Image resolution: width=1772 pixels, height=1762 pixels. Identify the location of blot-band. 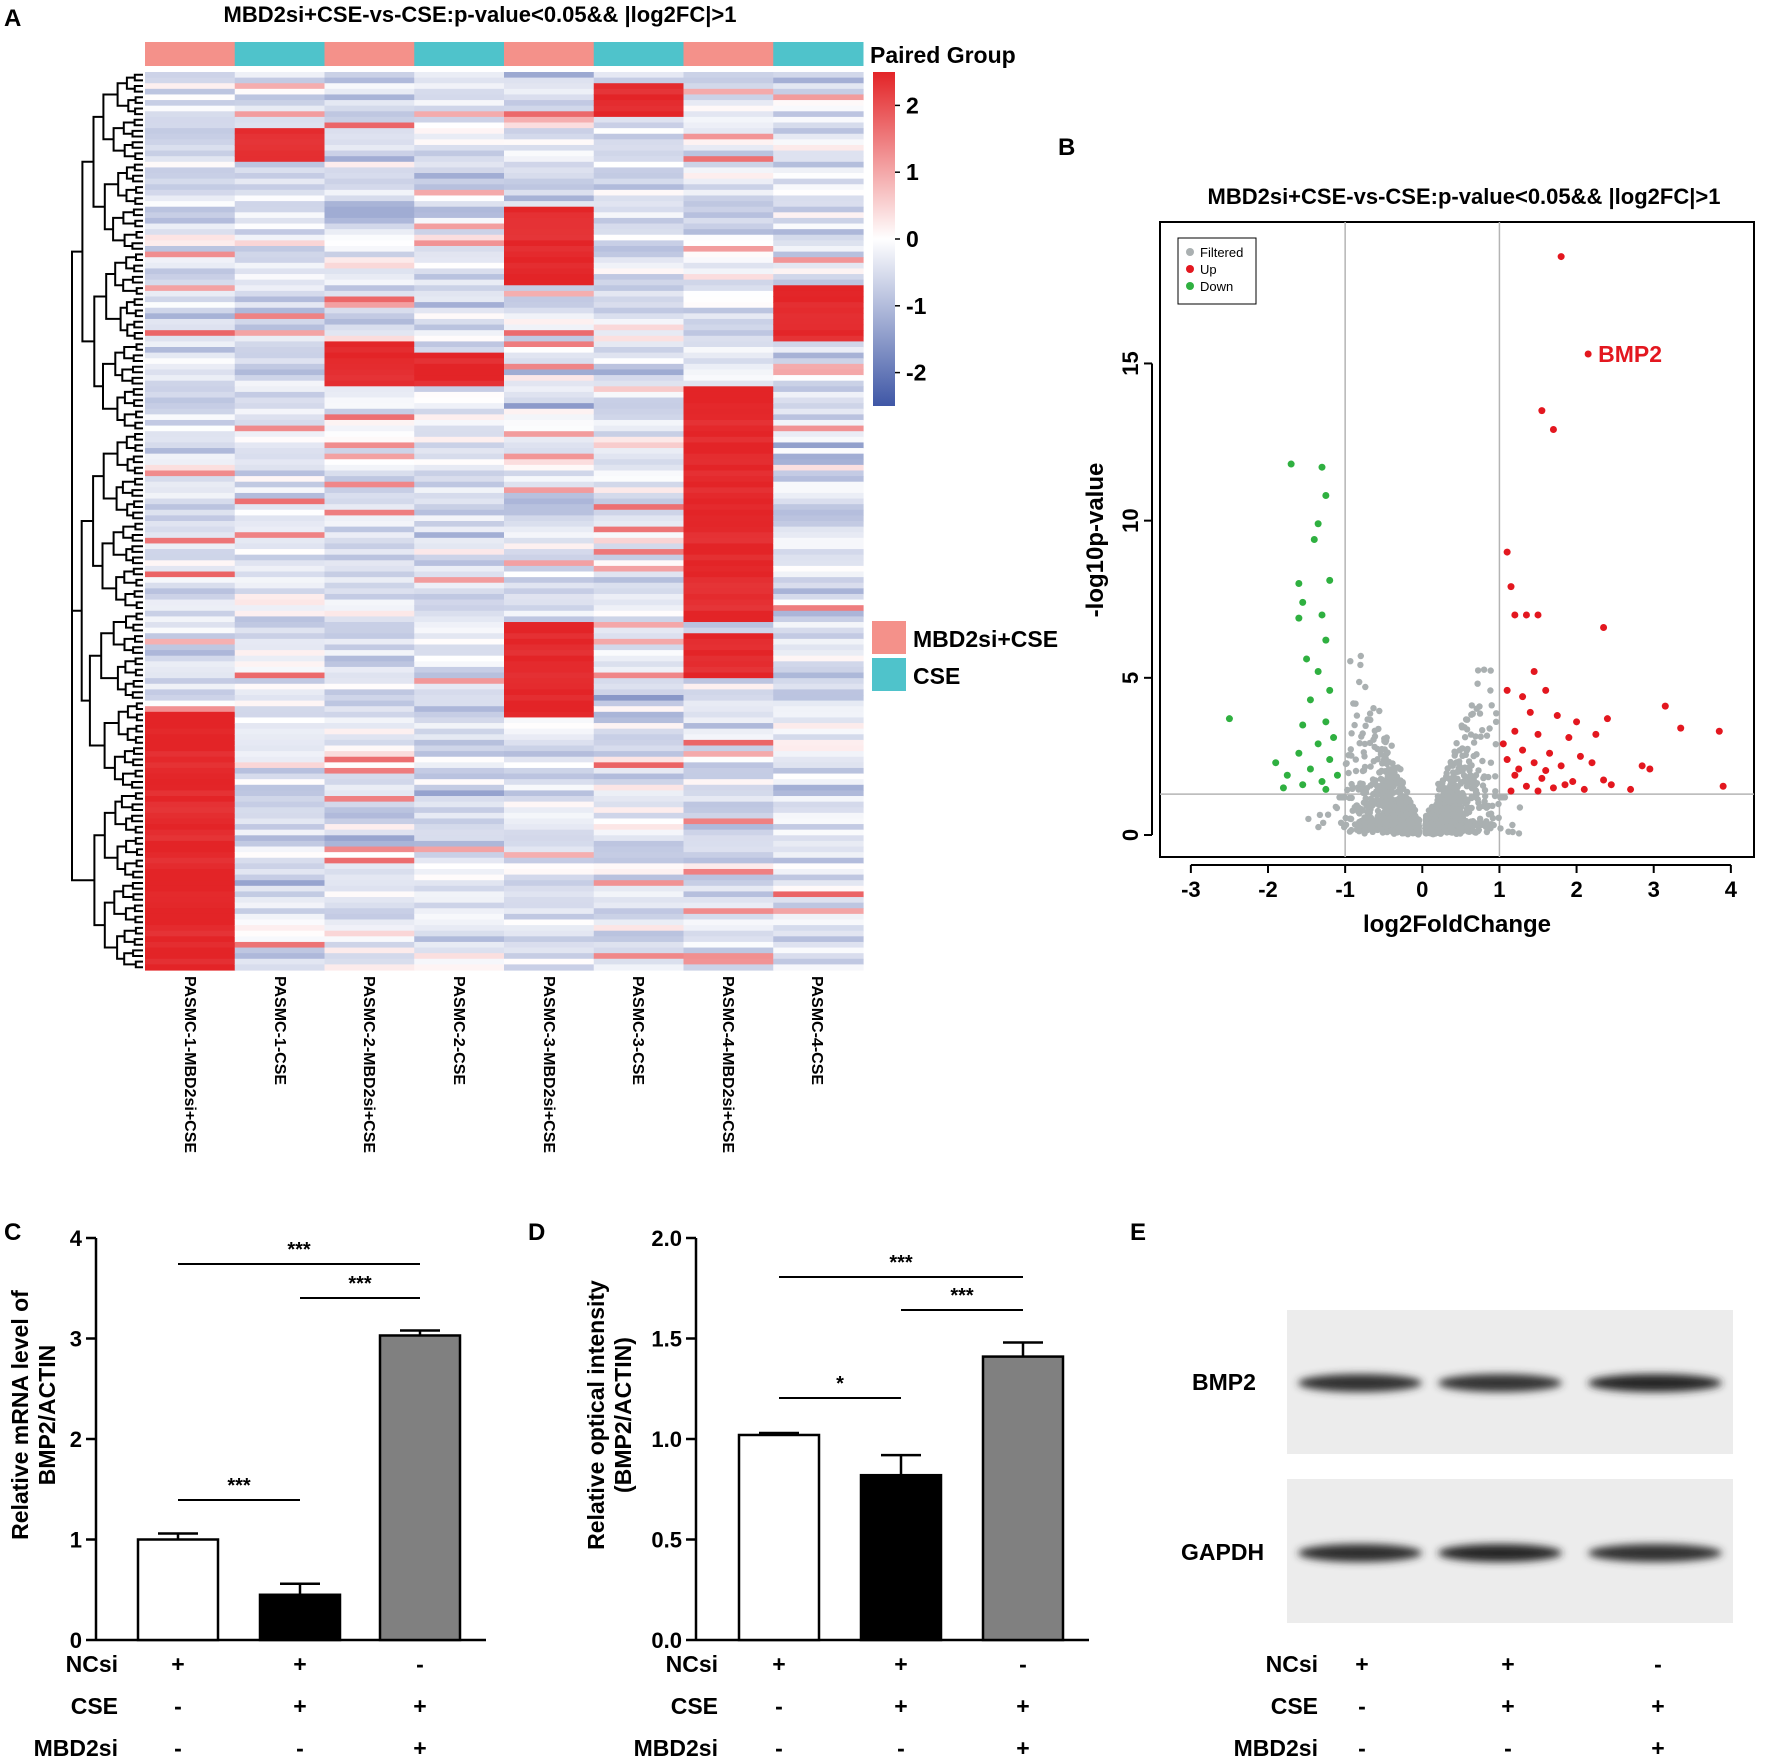
(1360, 1383).